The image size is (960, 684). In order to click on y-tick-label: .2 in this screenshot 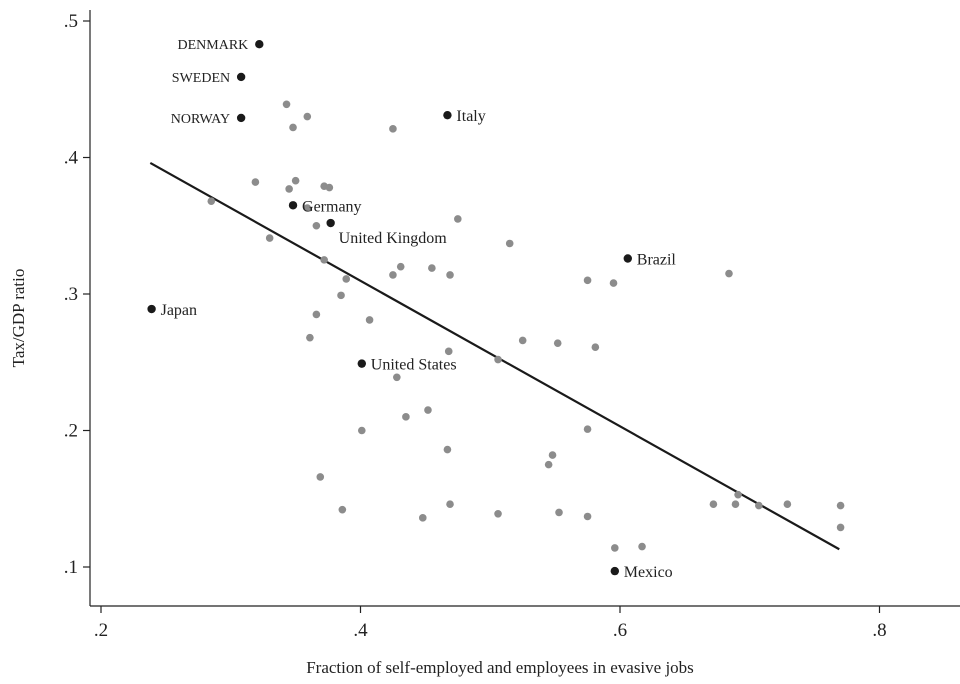, I will do `click(71, 431)`.